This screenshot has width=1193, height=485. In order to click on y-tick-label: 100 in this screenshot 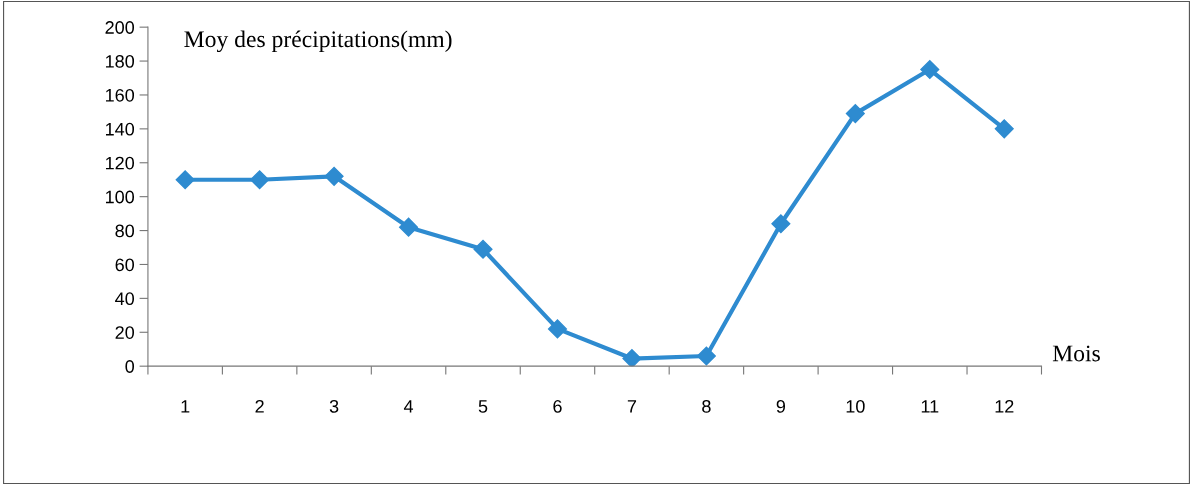, I will do `click(120, 197)`.